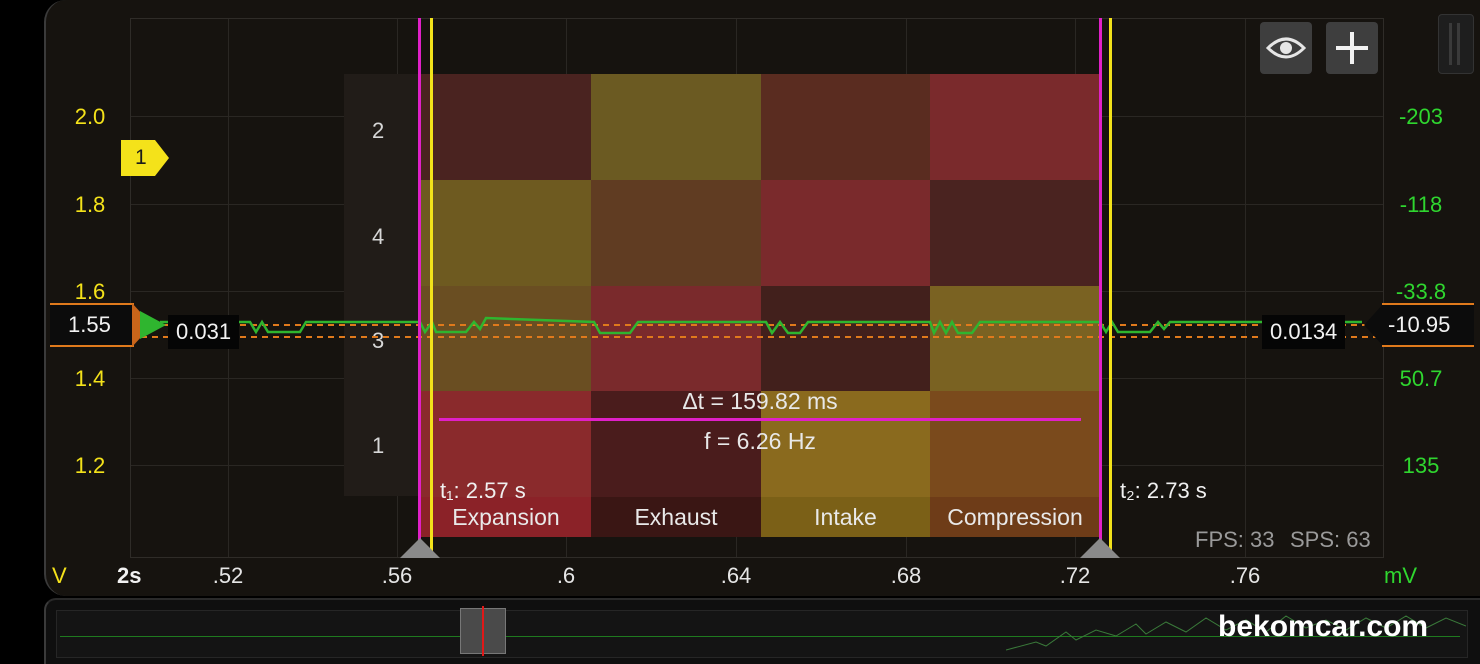 The image size is (1480, 664). I want to click on overview-trace, so click(1236, 633).